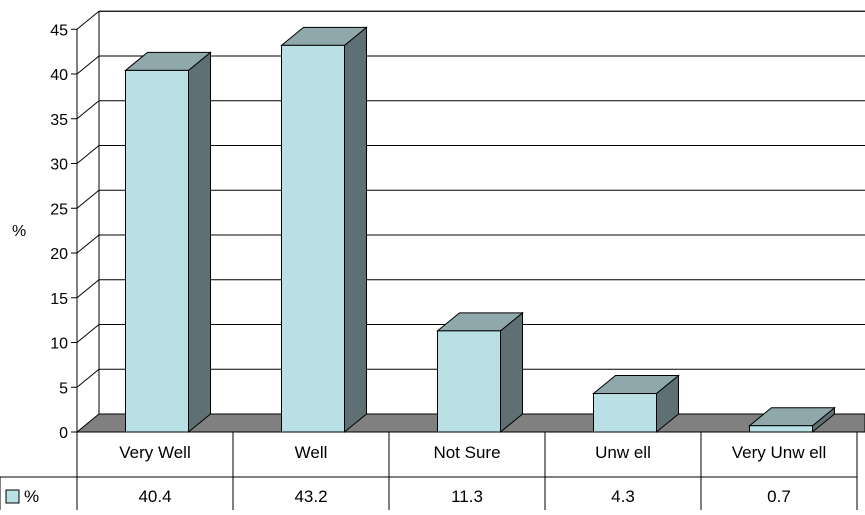 The height and width of the screenshot is (515, 865). Describe the element at coordinates (59, 299) in the screenshot. I see `y-tick-label: 15` at that location.